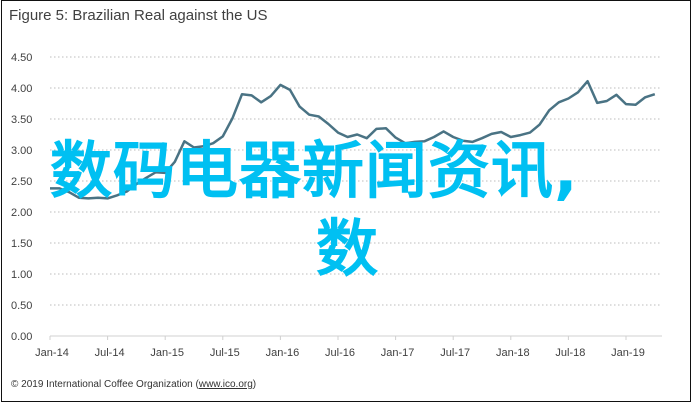 This screenshot has height=406, width=695. I want to click on y-tick-label: 1.00, so click(21, 275).